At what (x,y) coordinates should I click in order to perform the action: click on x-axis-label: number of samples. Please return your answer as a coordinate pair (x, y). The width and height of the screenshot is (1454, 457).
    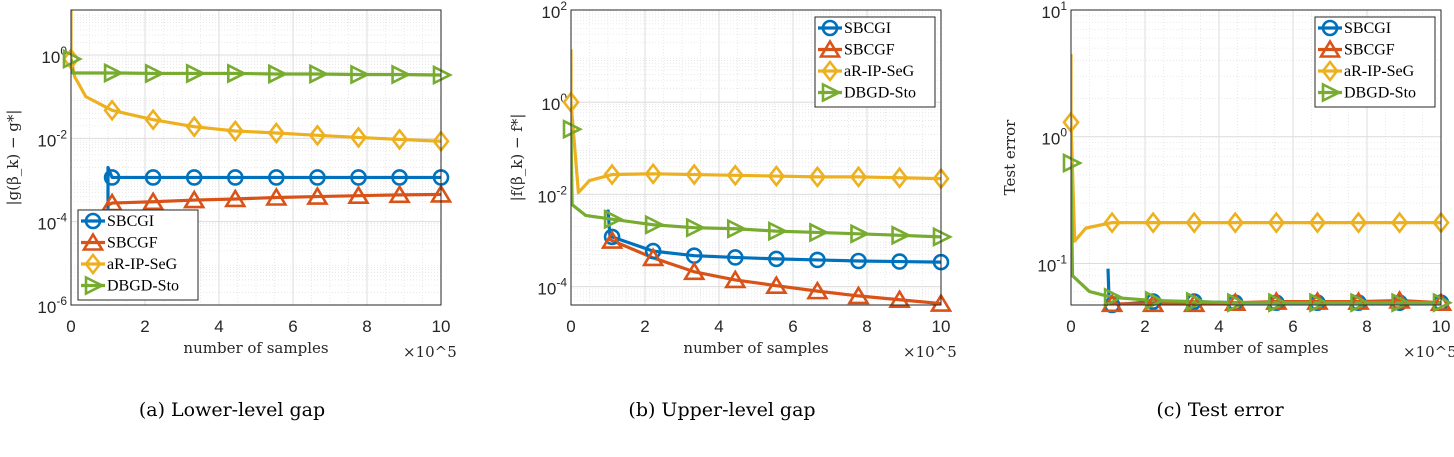
    Looking at the image, I should click on (755, 348).